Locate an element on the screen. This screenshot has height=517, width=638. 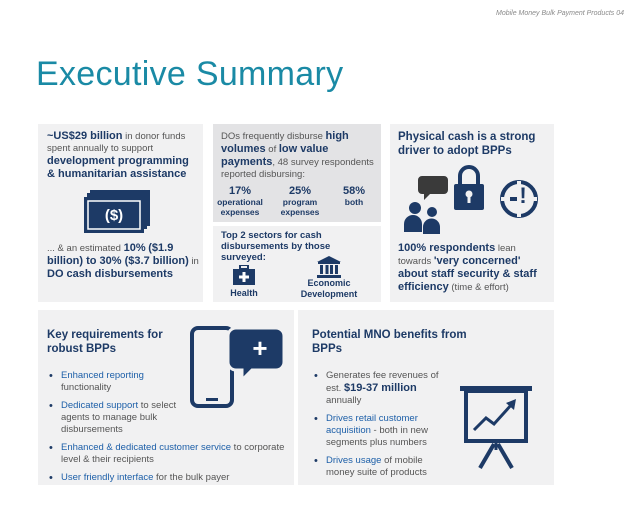
respondents-text-2: lean towards is located at coordinates (457, 255).